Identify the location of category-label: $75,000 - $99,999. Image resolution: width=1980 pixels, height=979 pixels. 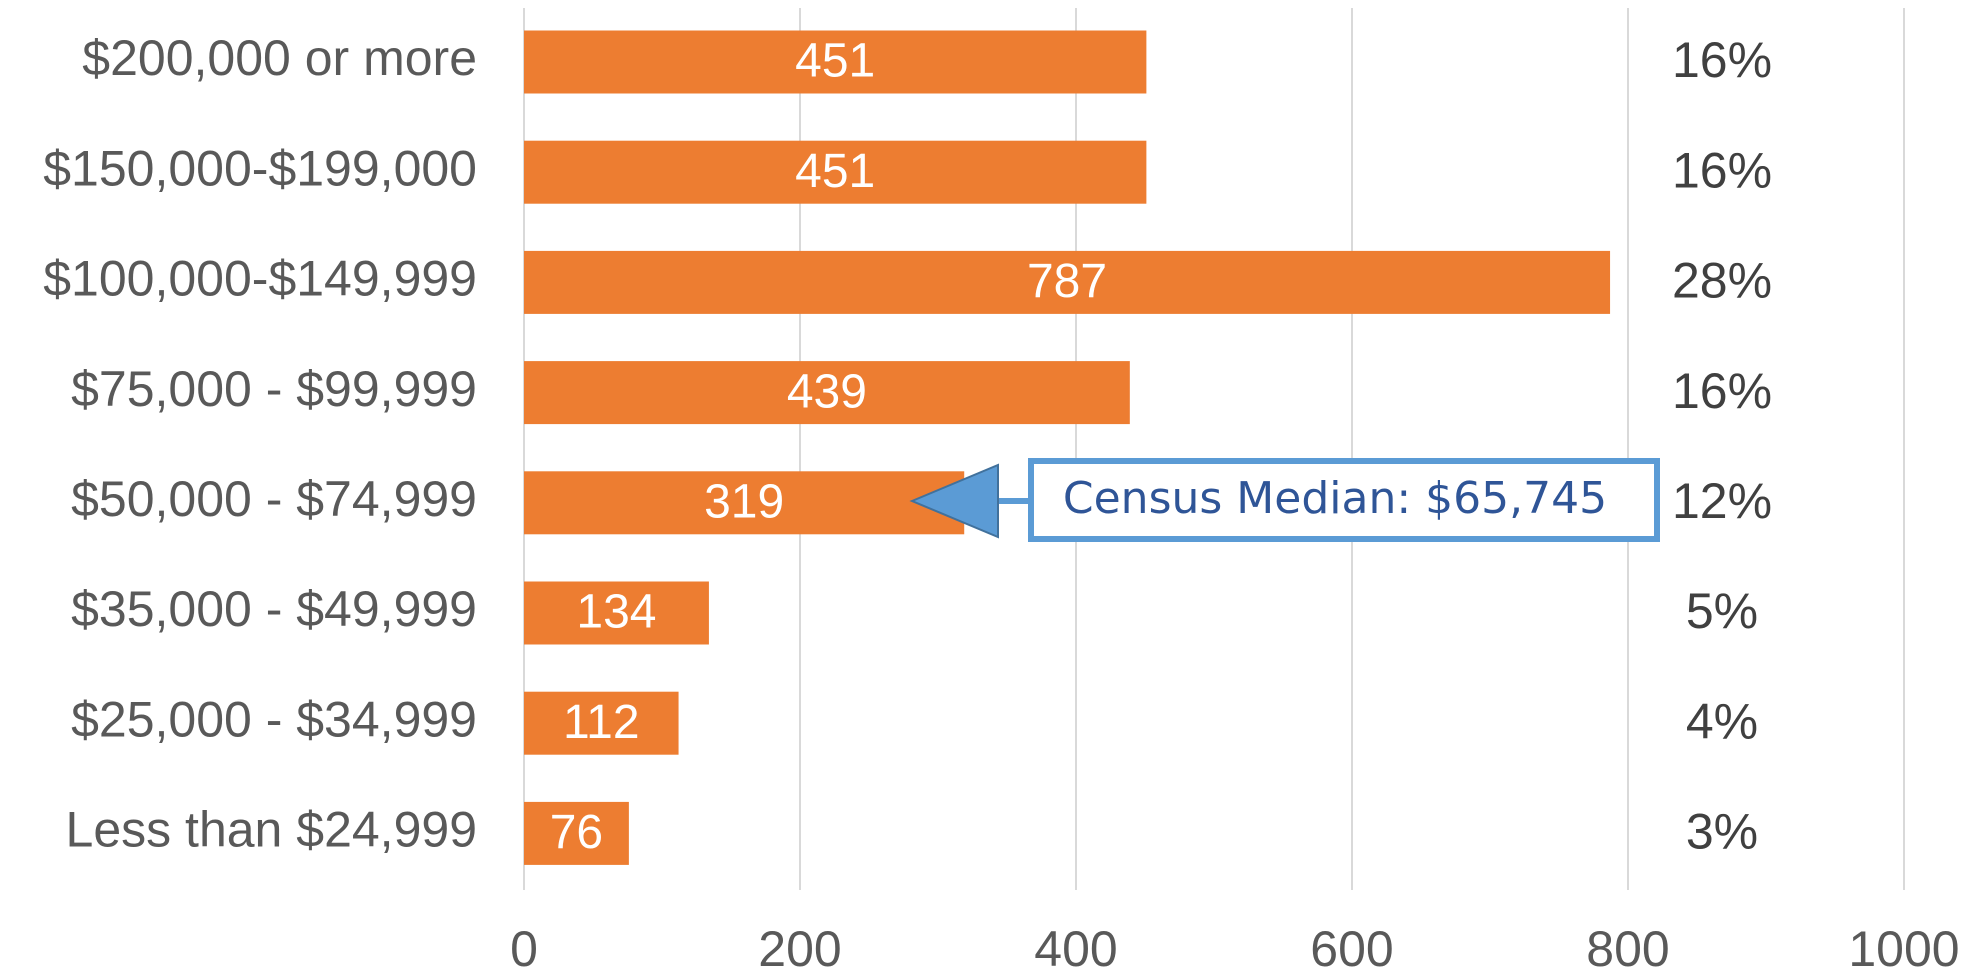
(274, 389).